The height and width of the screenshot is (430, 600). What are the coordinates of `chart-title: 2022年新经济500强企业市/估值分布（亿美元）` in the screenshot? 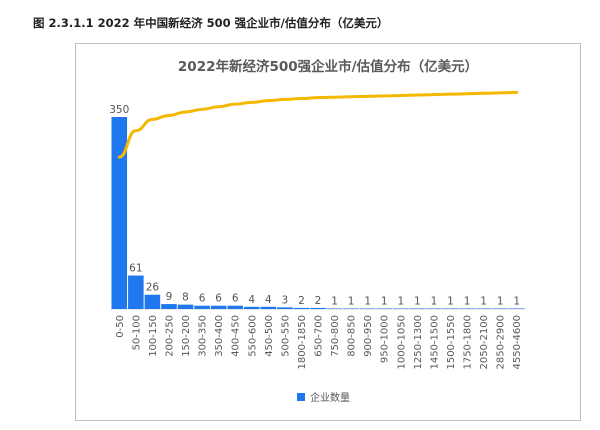 It's located at (328, 66).